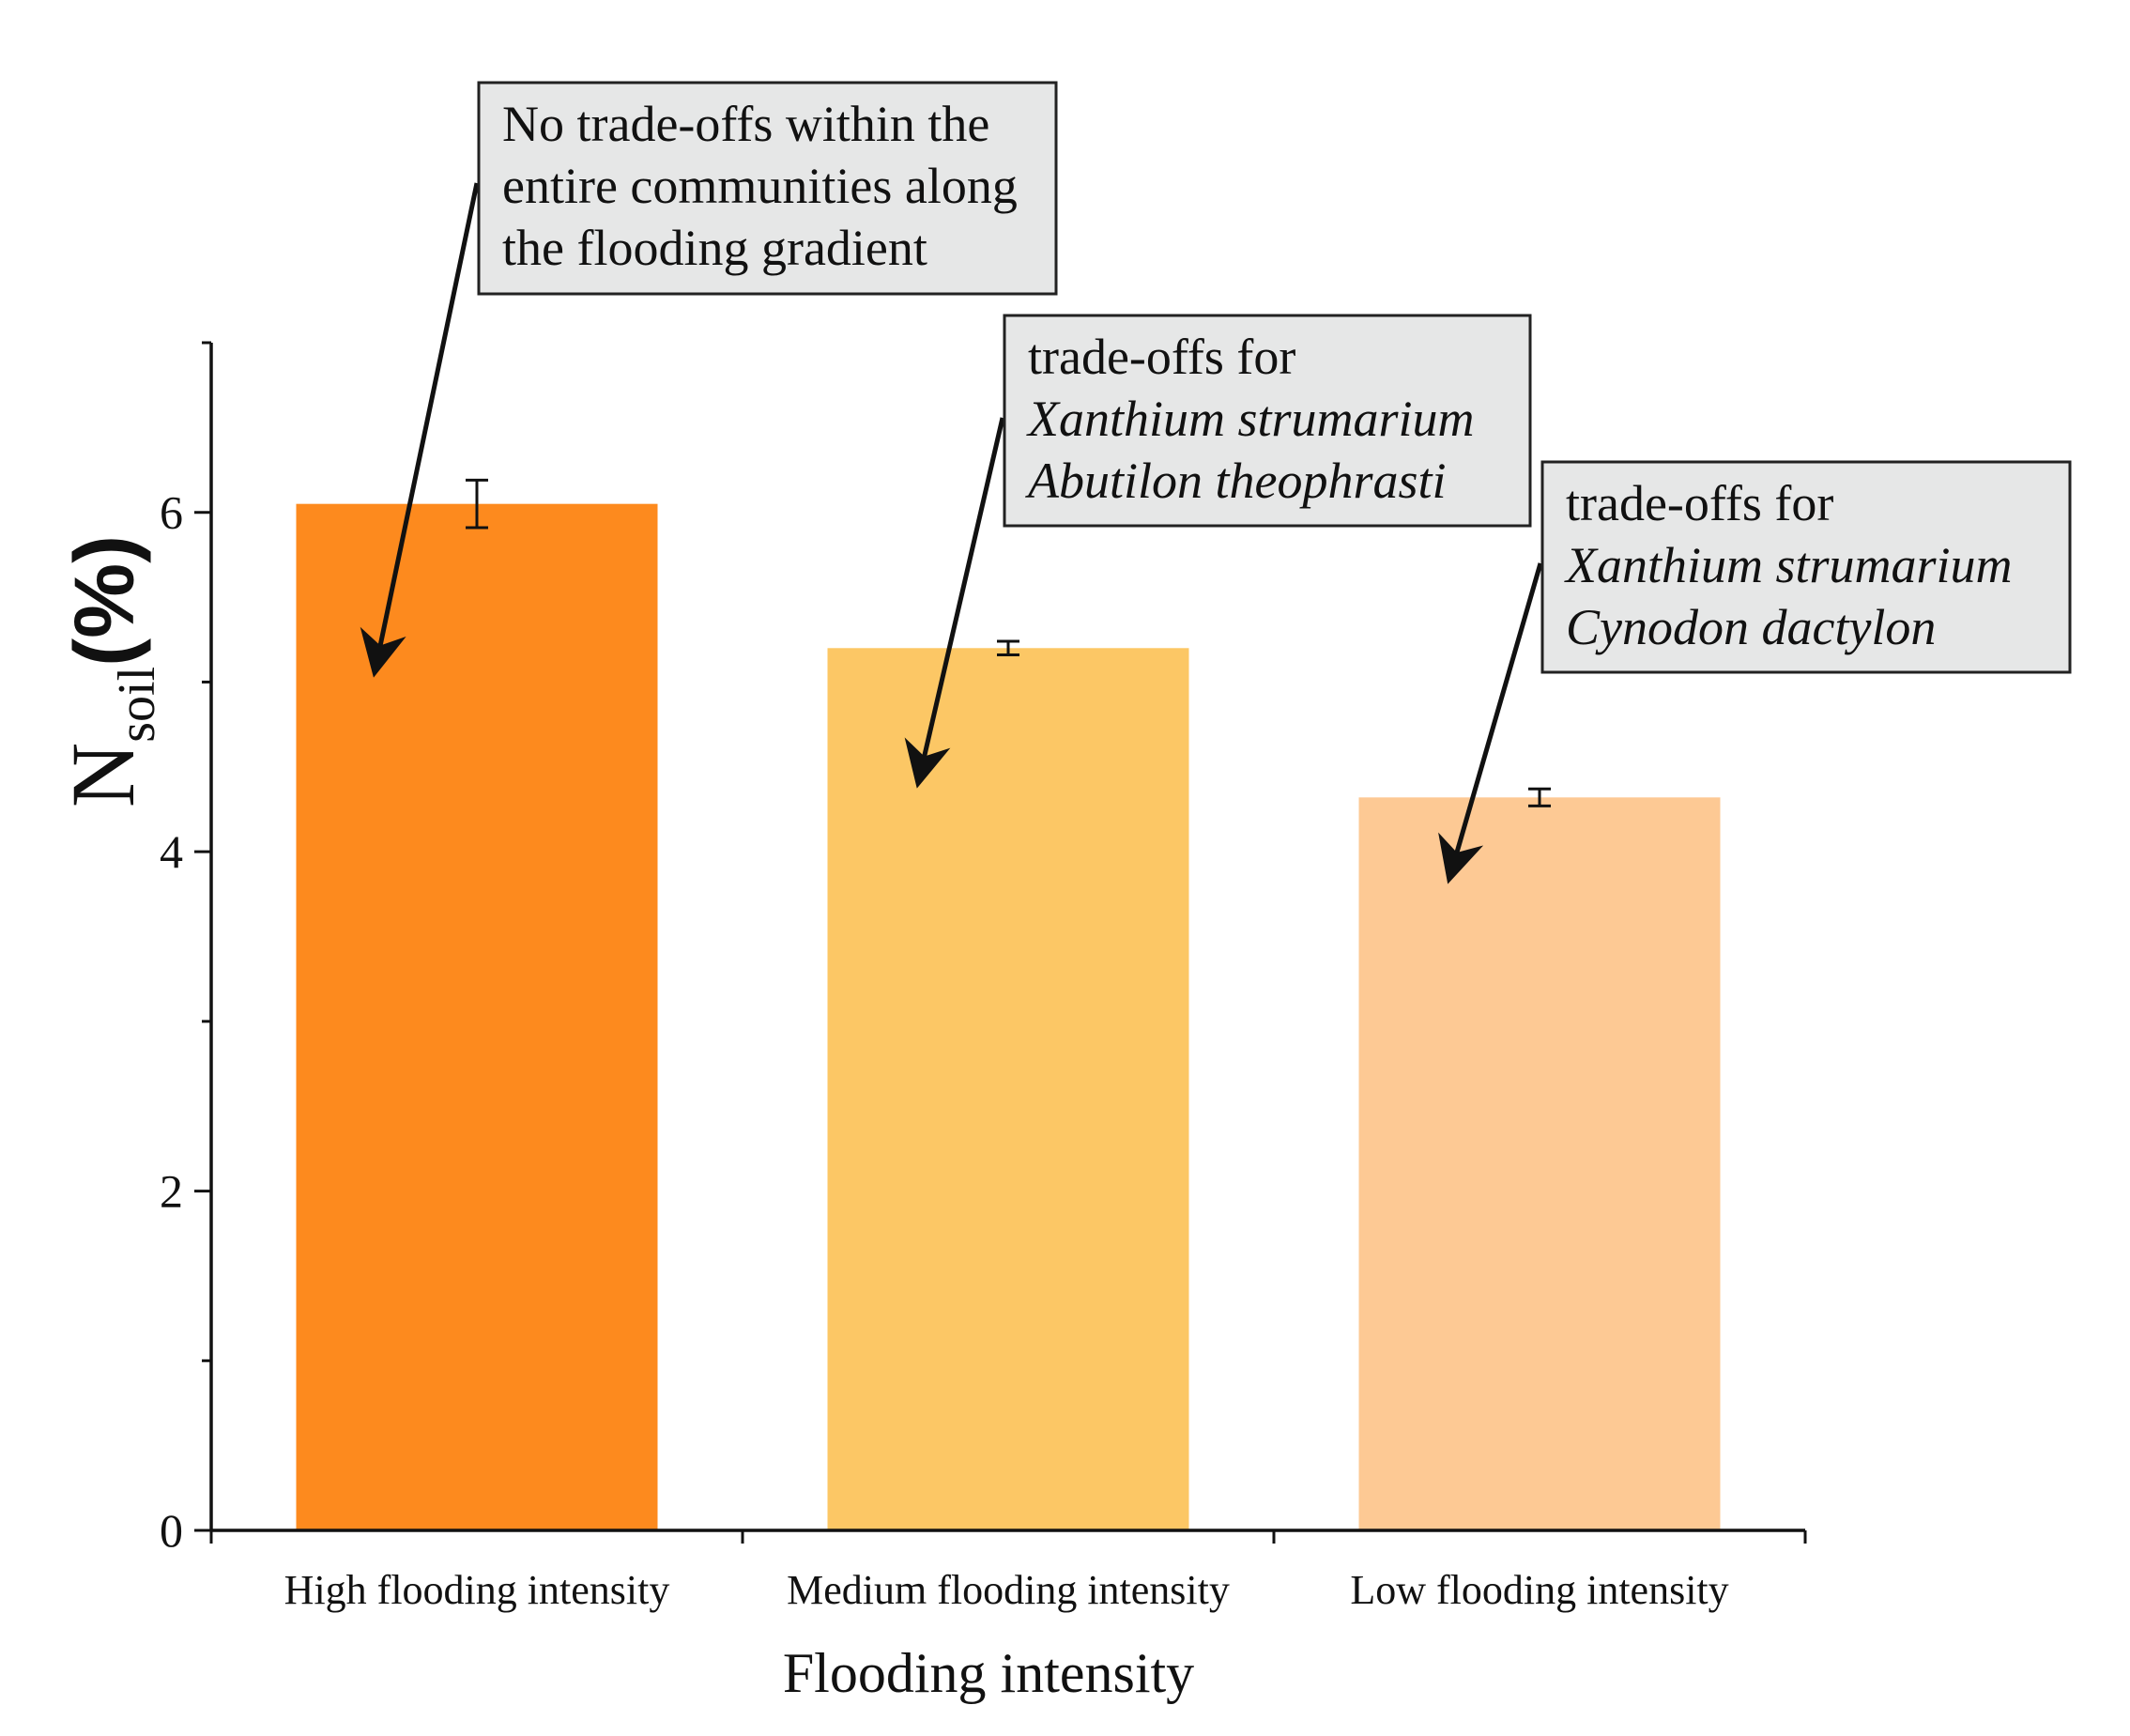 The image size is (2130, 1736). What do you see at coordinates (1236, 481) in the screenshot?
I see `annotation-line: Abutilon theophrasti` at bounding box center [1236, 481].